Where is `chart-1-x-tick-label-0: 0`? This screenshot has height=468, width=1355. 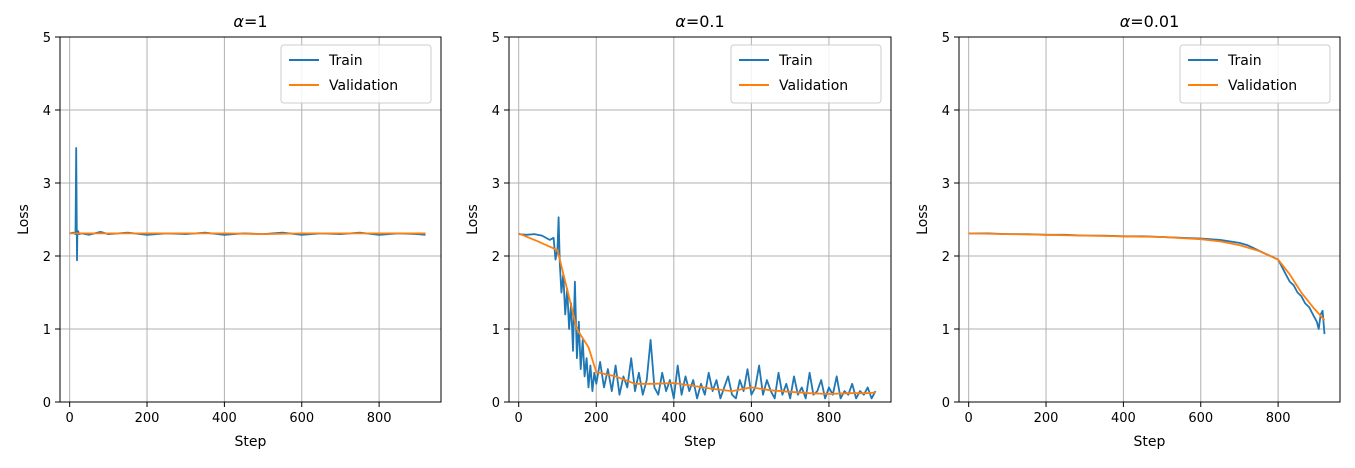
chart-1-x-tick-label-0: 0 is located at coordinates (70, 418).